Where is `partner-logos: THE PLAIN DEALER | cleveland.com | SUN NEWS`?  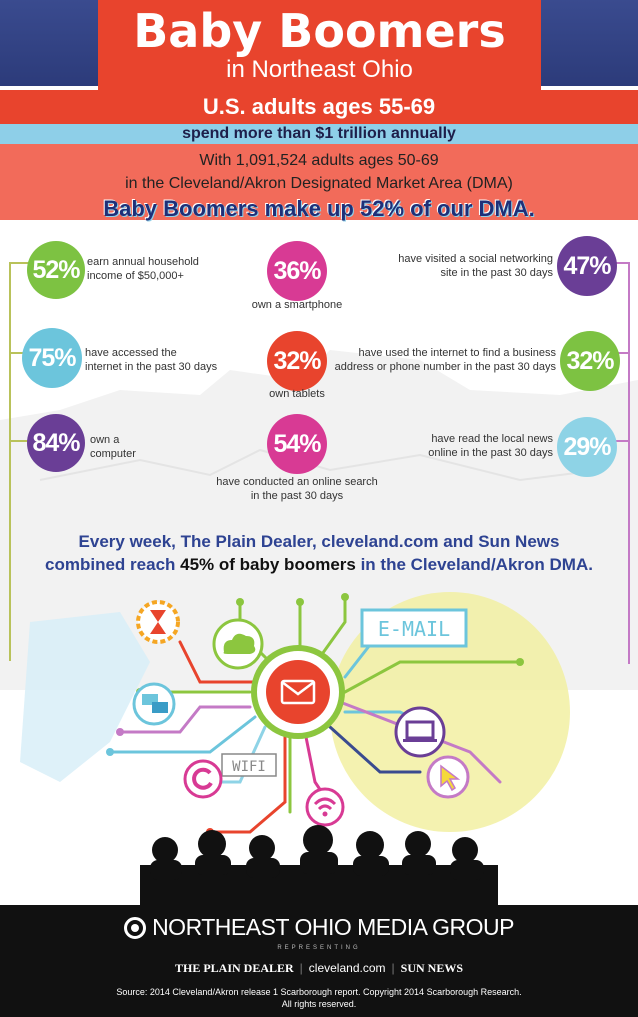 partner-logos: THE PLAIN DEALER | cleveland.com | SUN NEWS is located at coordinates (318, 968).